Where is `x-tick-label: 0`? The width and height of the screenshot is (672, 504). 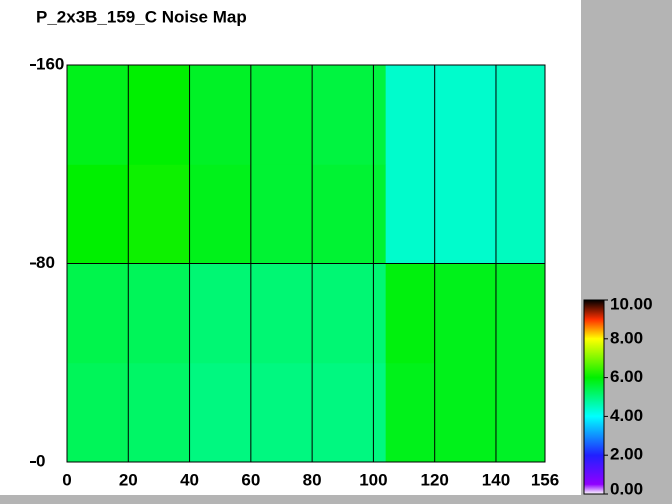 x-tick-label: 0 is located at coordinates (66, 479).